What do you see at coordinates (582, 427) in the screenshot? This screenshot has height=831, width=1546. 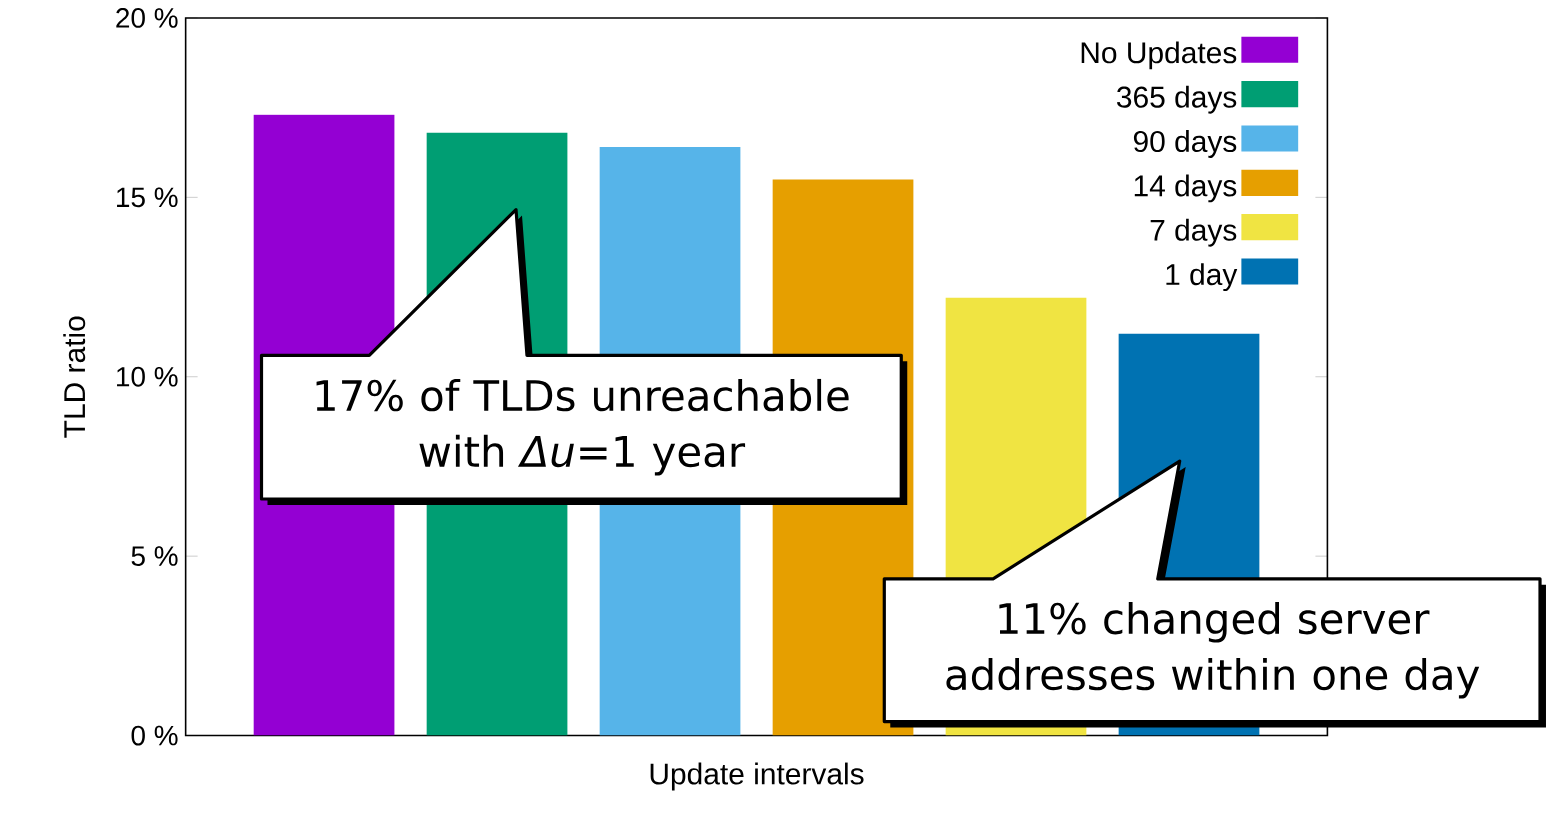 I see `annotation: 17% of TLDs unreachable with Δu=1 year` at bounding box center [582, 427].